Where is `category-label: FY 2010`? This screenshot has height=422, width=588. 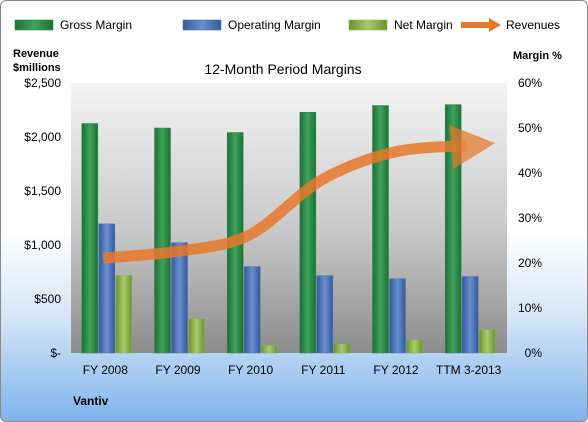 category-label: FY 2010 is located at coordinates (250, 370).